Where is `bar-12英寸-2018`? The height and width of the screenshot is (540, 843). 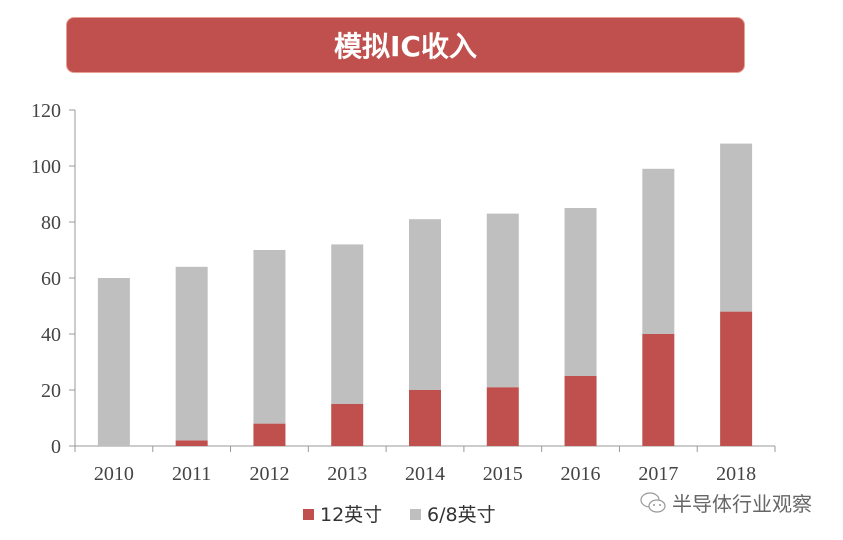 bar-12英寸-2018 is located at coordinates (736, 378).